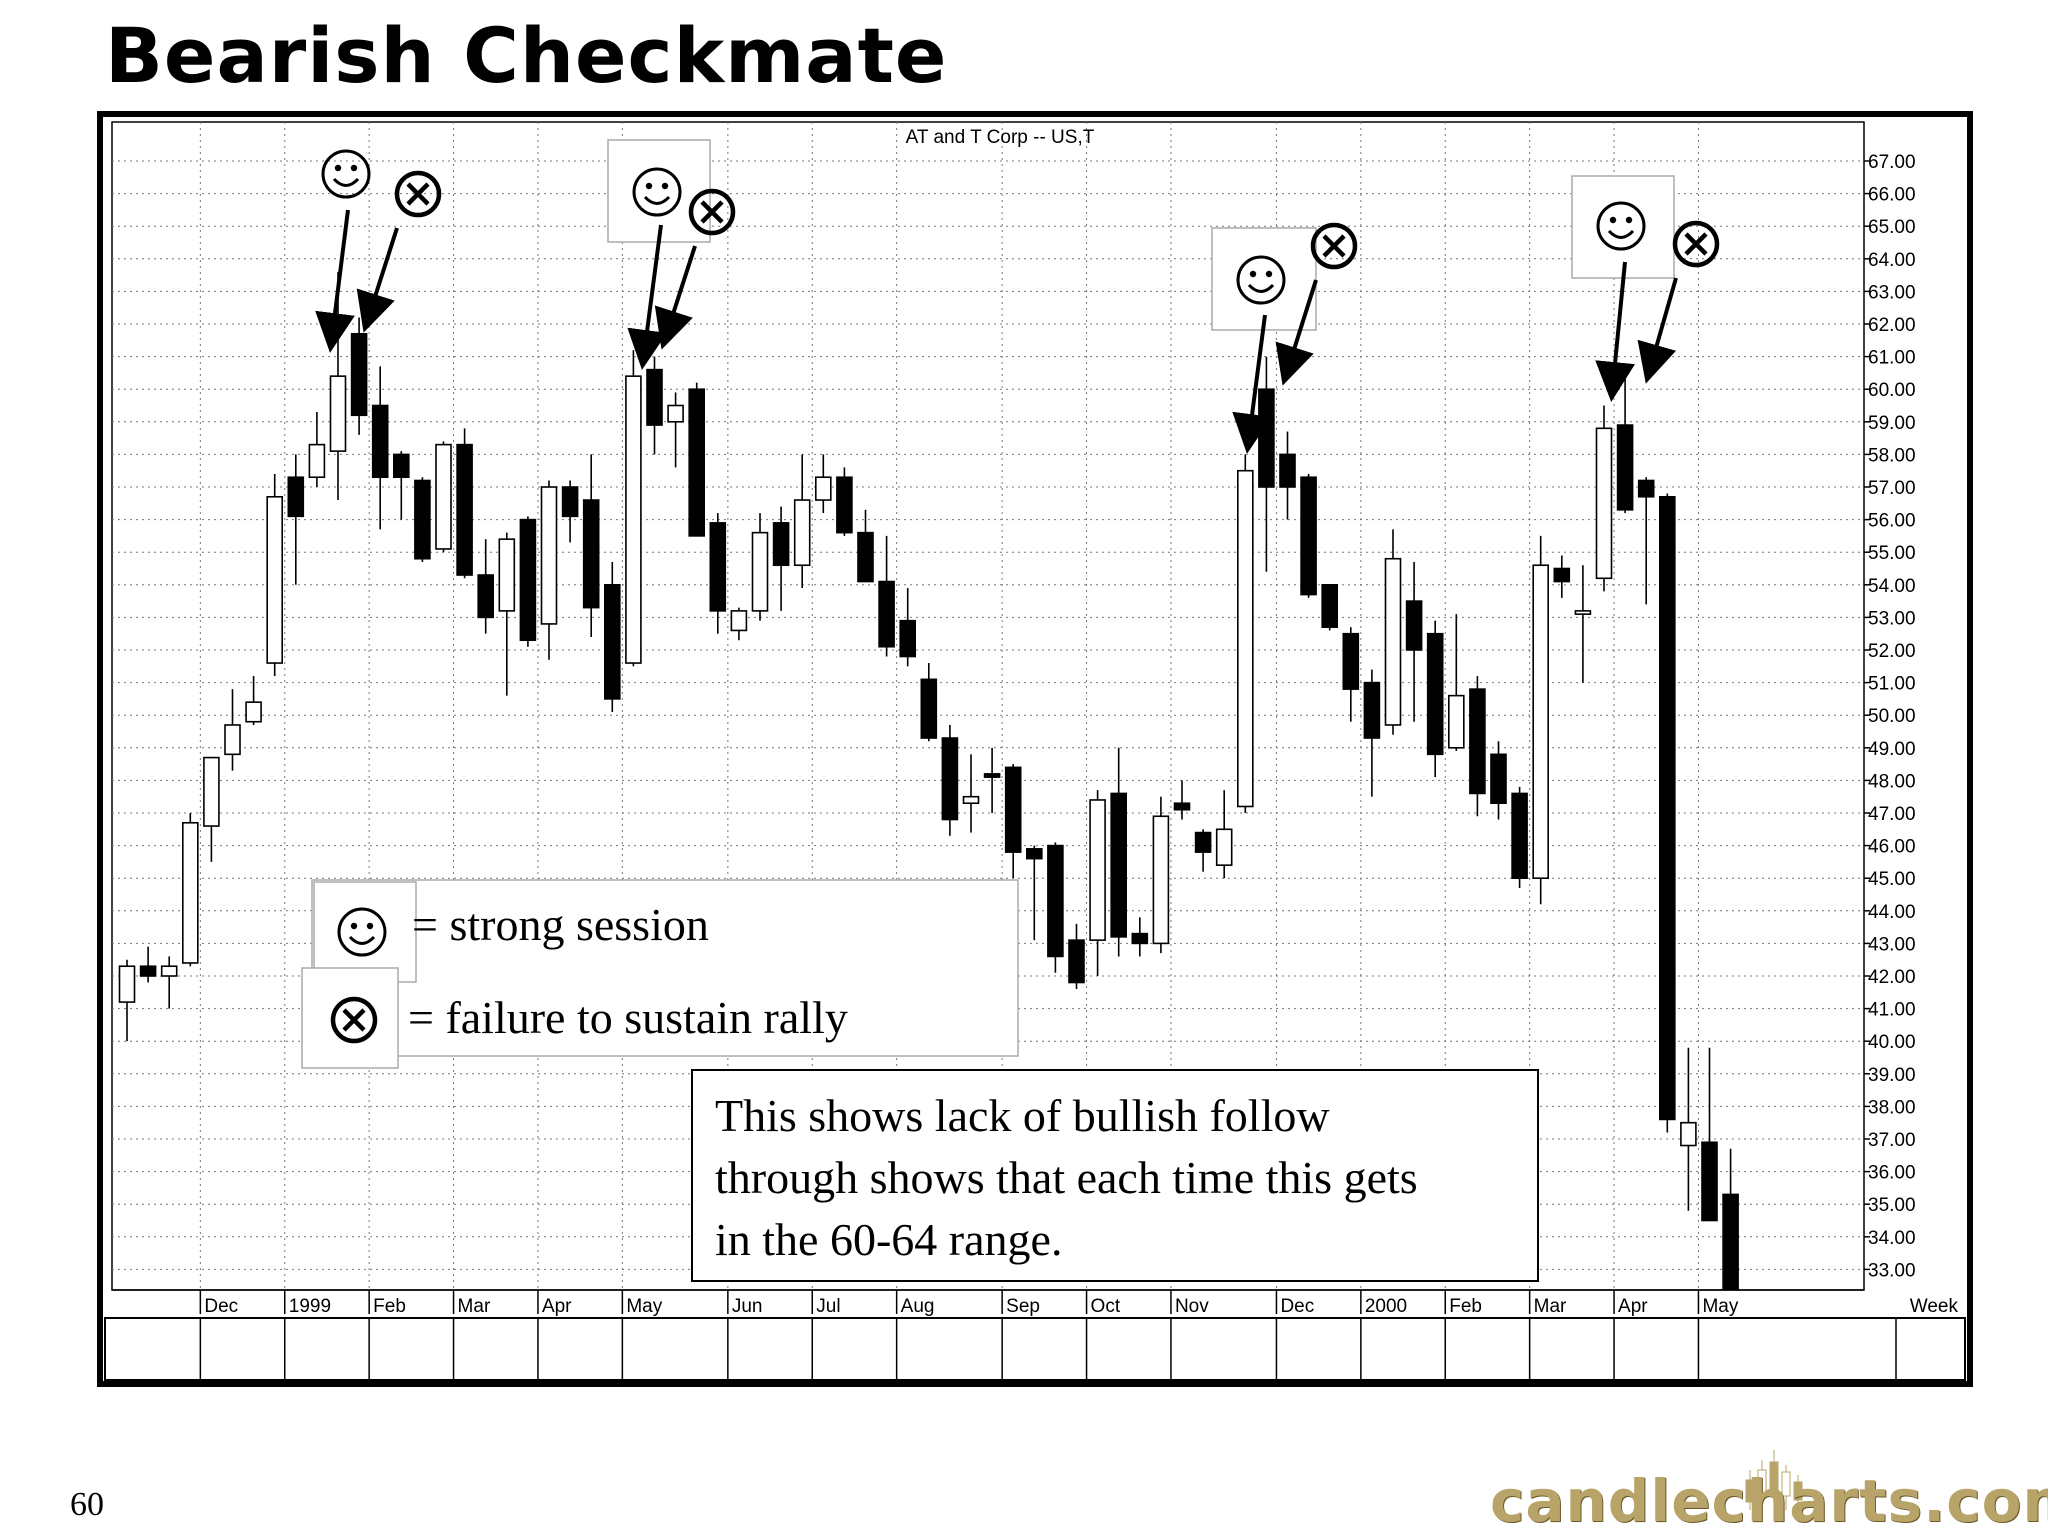 The width and height of the screenshot is (2048, 1536). What do you see at coordinates (1386, 1306) in the screenshot?
I see `x-tick-label: 2000` at bounding box center [1386, 1306].